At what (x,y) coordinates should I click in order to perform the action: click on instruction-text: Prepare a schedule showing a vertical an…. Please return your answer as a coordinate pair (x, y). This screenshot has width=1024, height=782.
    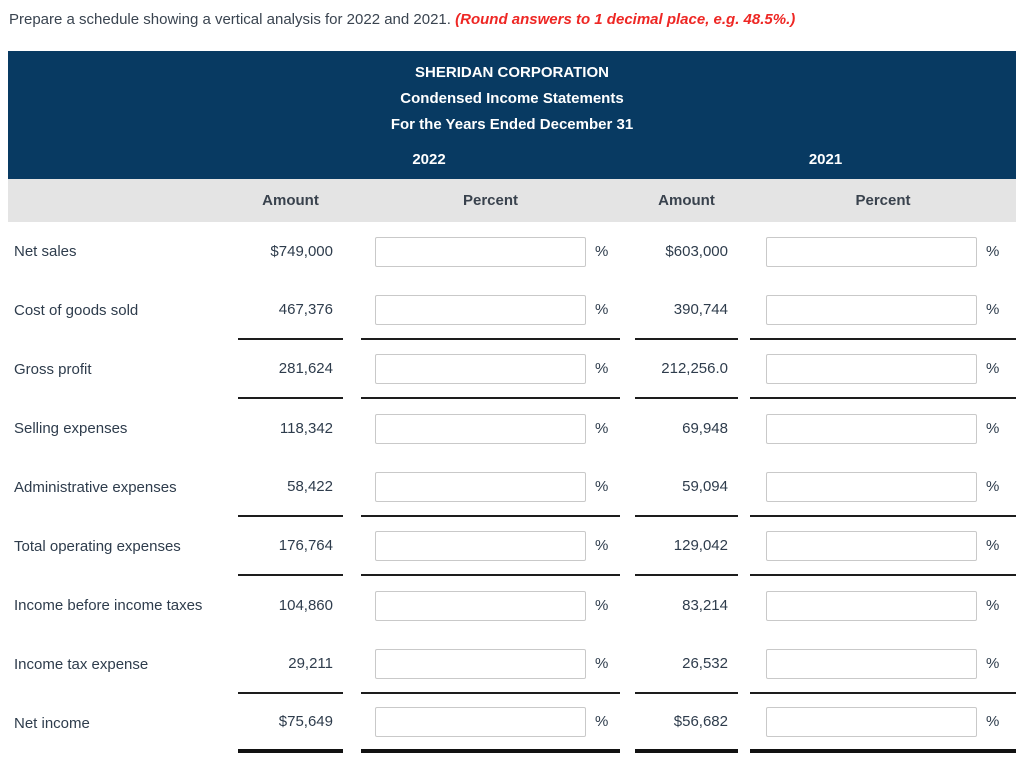
    Looking at the image, I should click on (512, 14).